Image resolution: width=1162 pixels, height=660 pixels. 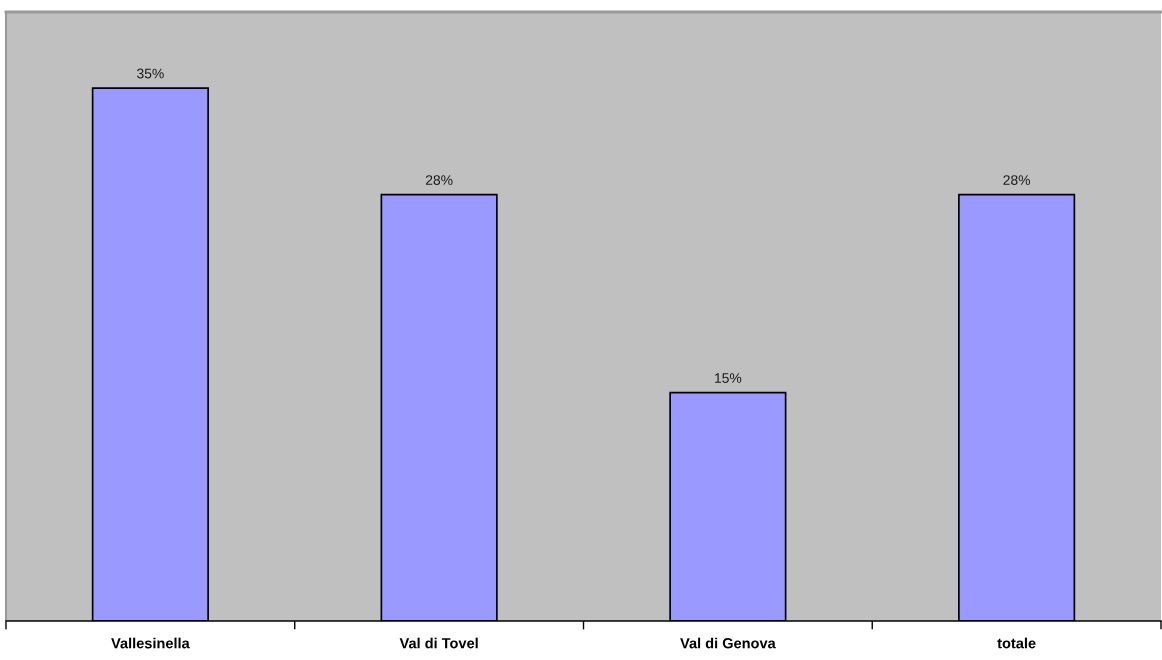 I want to click on data-label: 15%, so click(x=728, y=378).